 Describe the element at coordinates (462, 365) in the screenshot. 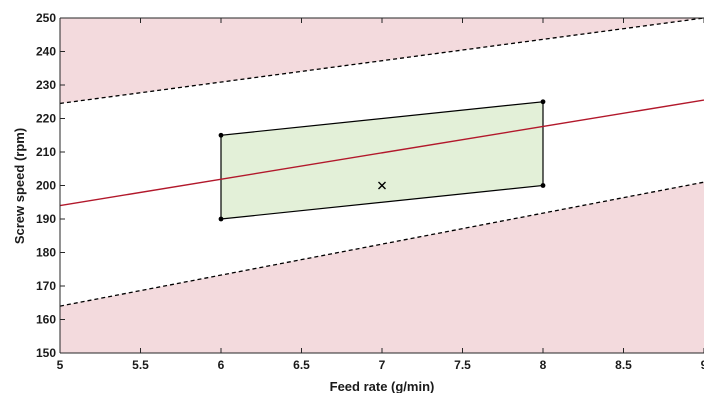

I see `x-tick-label: 7.5` at that location.